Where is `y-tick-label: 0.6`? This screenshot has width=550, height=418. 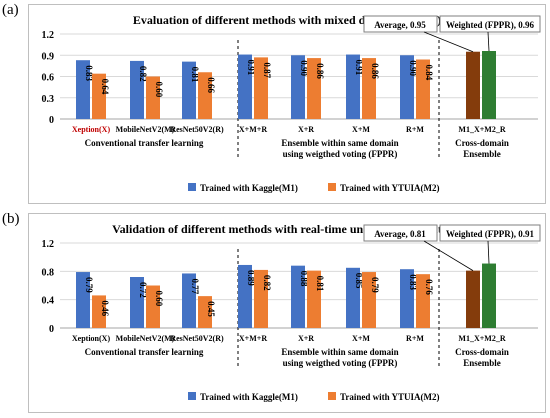 y-tick-label: 0.6 is located at coordinates (48, 78).